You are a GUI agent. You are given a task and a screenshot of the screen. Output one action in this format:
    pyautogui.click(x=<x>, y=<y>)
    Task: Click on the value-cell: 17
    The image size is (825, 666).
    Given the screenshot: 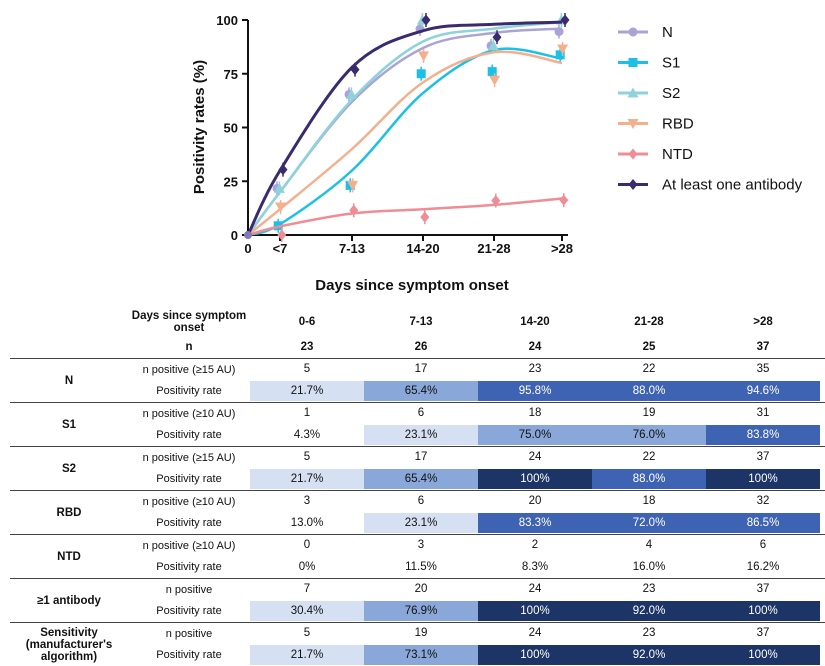 What is the action you would take?
    pyautogui.click(x=421, y=457)
    